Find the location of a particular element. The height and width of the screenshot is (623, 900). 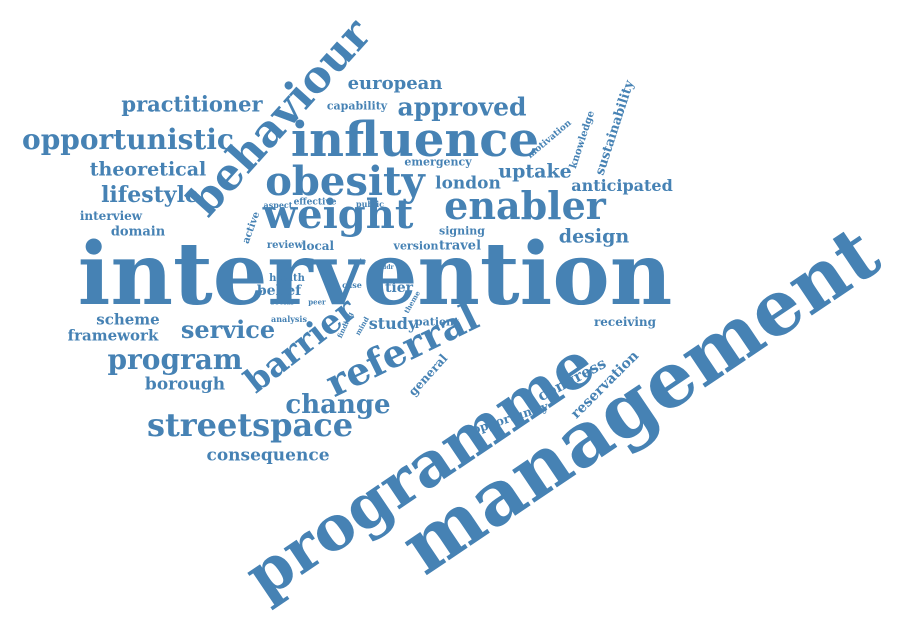

word-anticipated: anticipated is located at coordinates (622, 185).